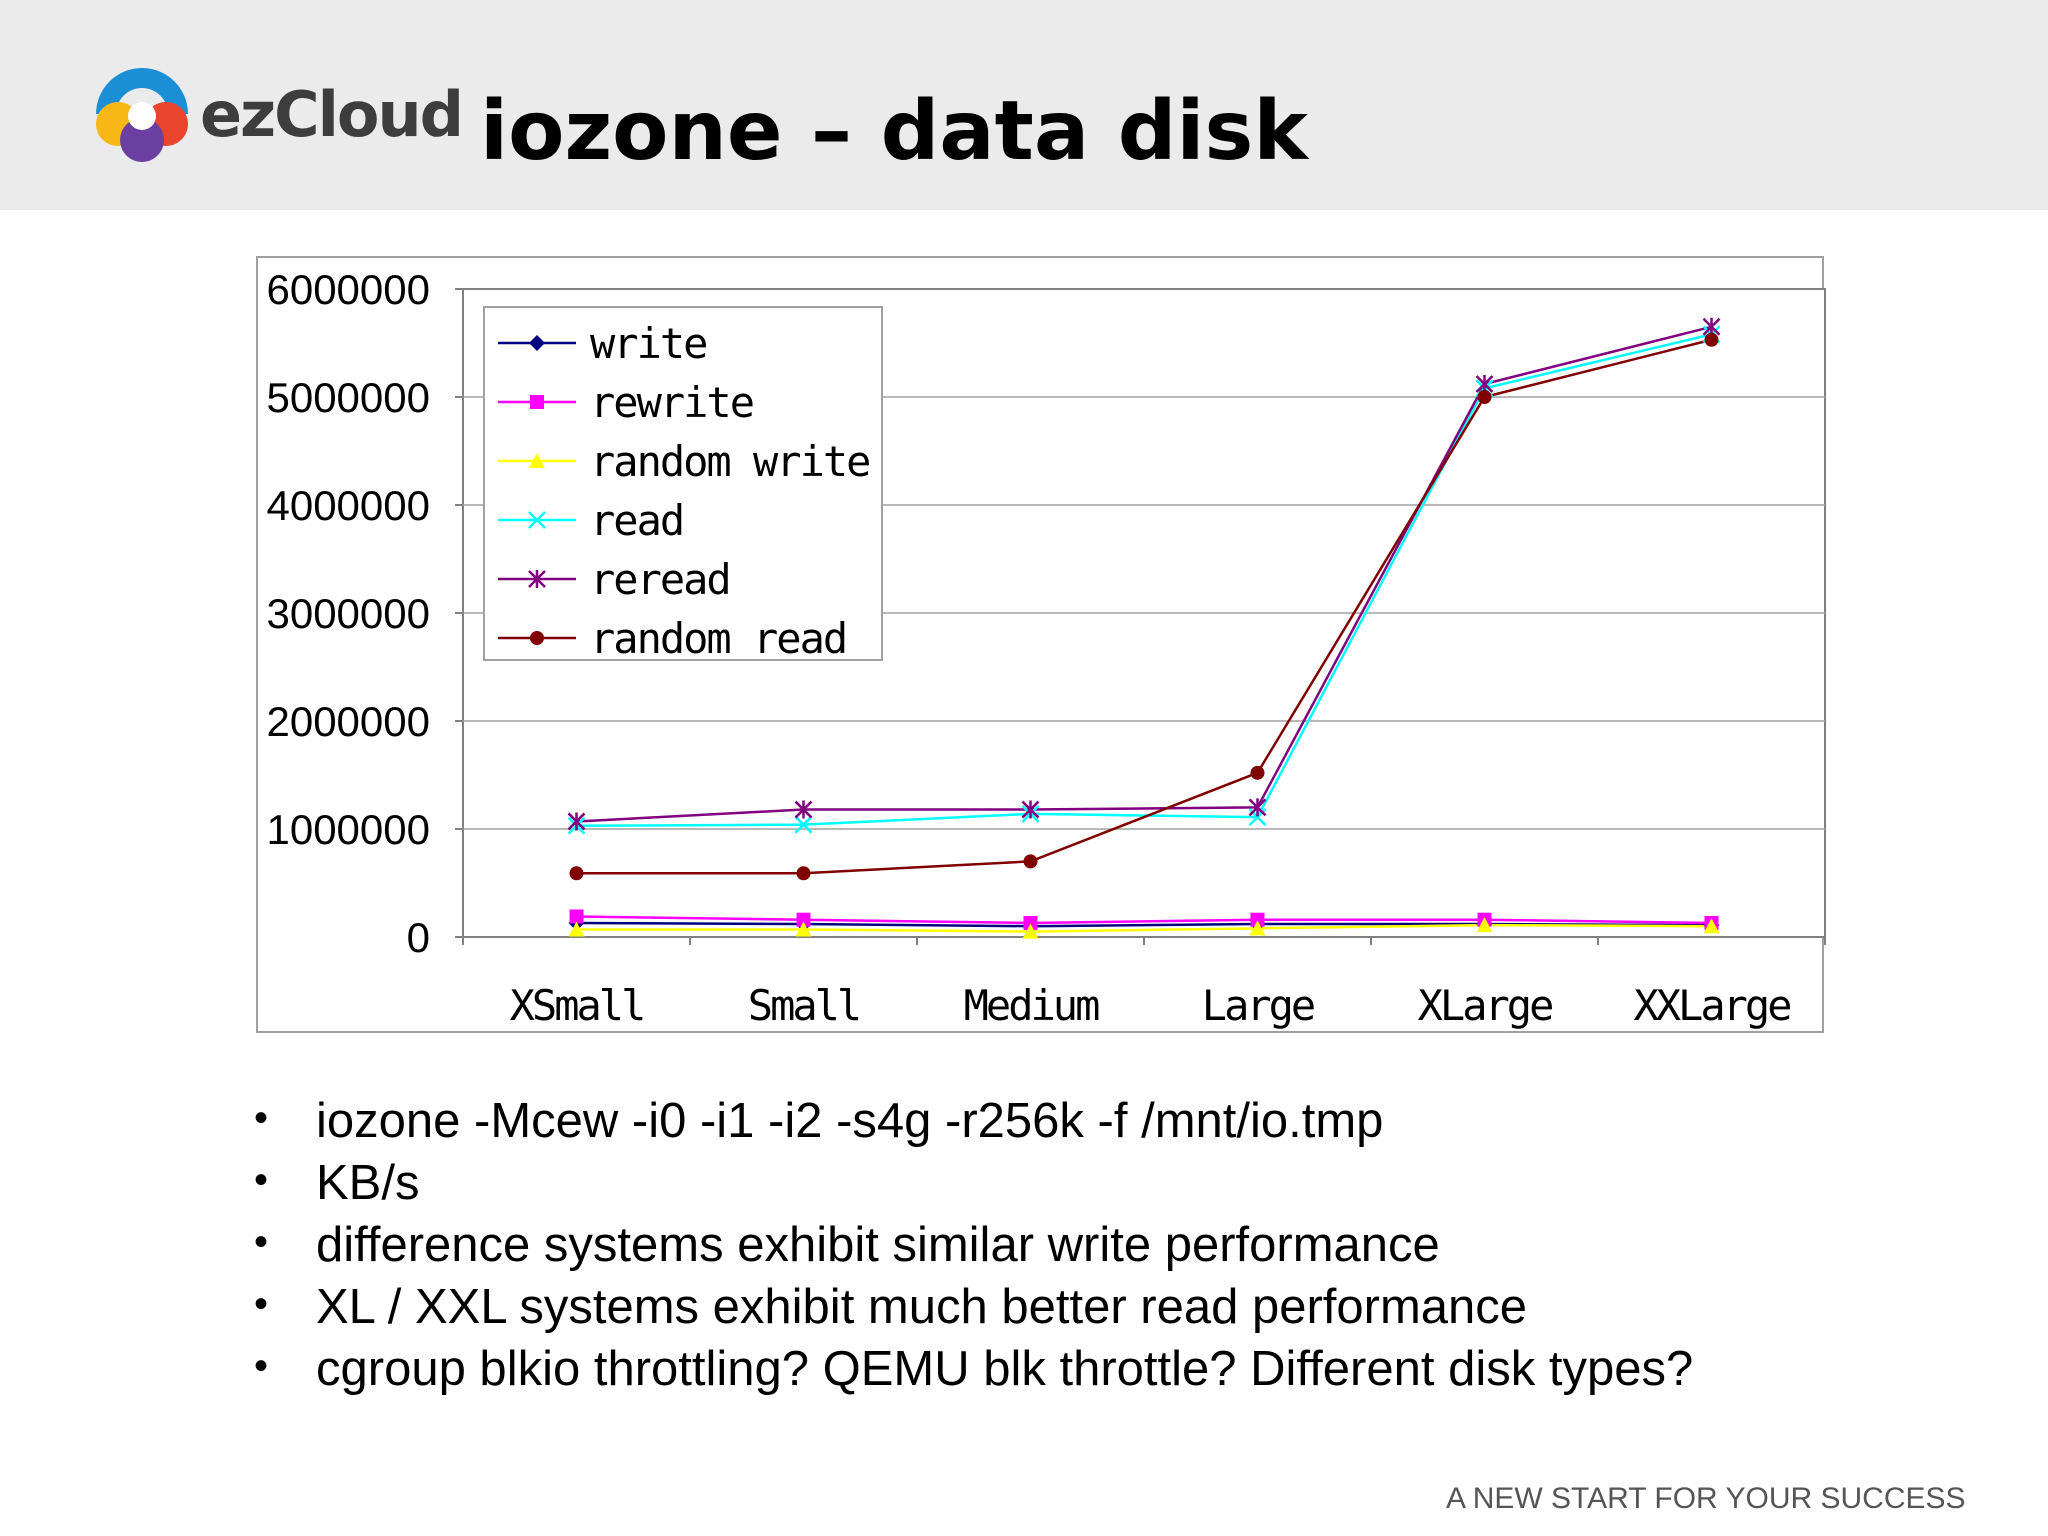  Describe the element at coordinates (1258, 1005) in the screenshot. I see `x-tick-label: Large` at that location.